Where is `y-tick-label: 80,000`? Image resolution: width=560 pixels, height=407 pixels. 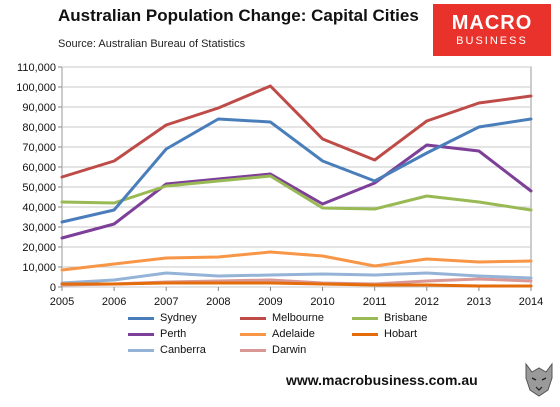 y-tick-label: 80,000 is located at coordinates (39, 128).